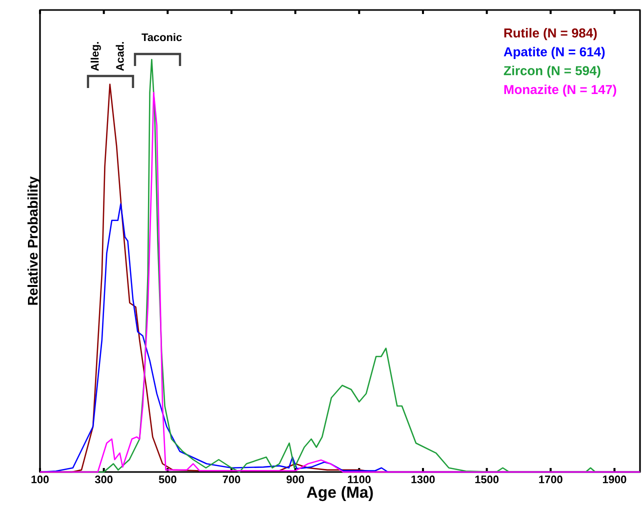 The image size is (644, 524). What do you see at coordinates (40, 480) in the screenshot?
I see `x-tick-label: 100` at bounding box center [40, 480].